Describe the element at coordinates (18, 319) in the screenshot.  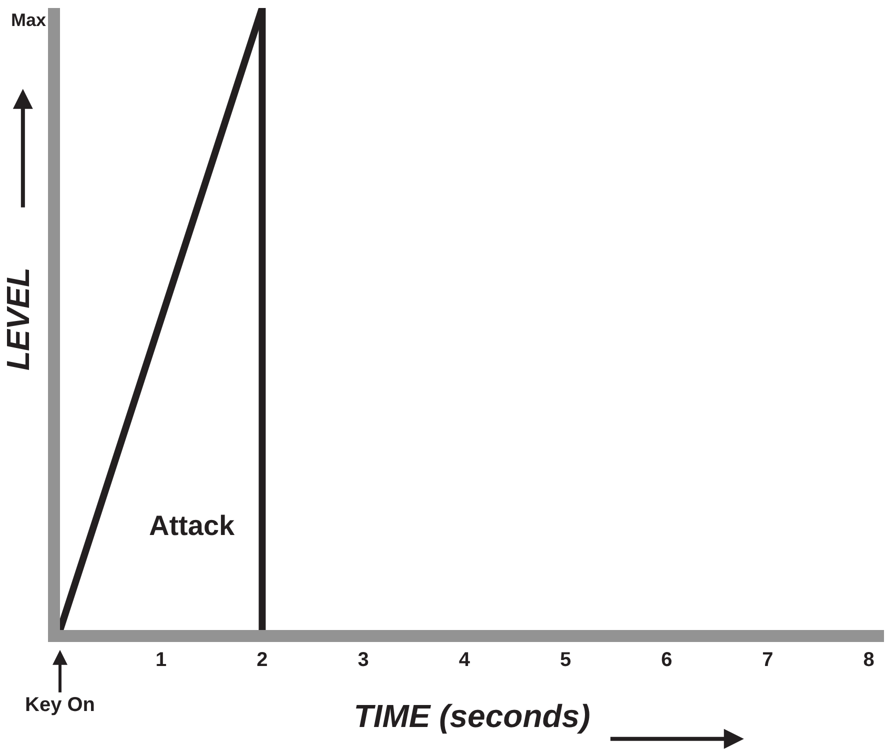
I see `y-axis-title: LEVEL` at that location.